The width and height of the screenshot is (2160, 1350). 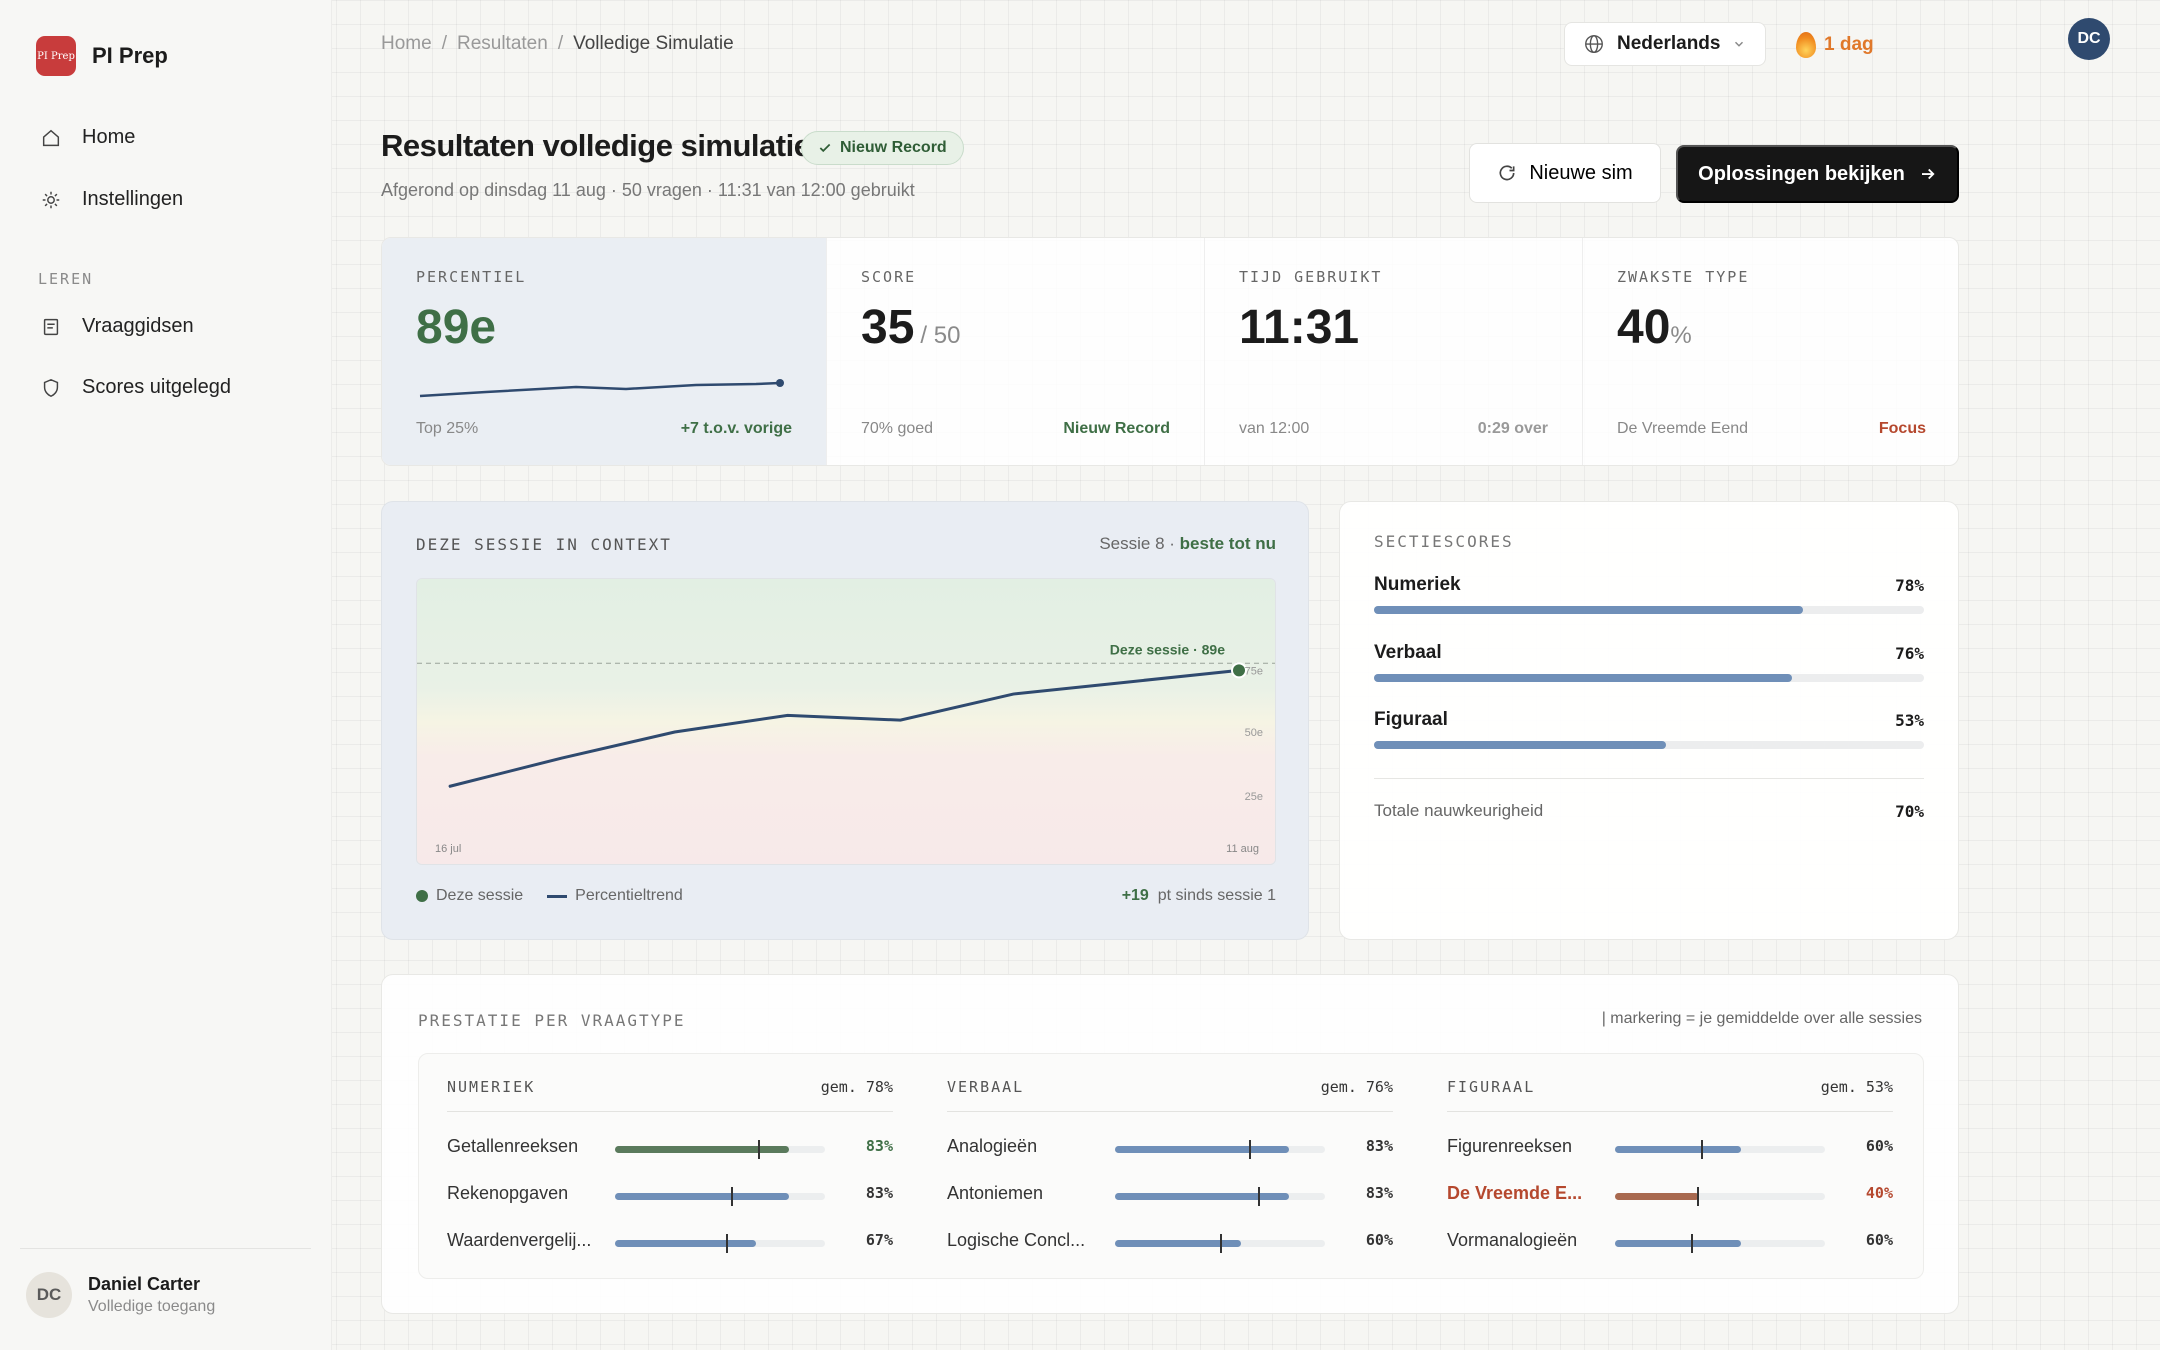 What do you see at coordinates (1849, 44) in the screenshot?
I see `streak-text: 1 dag` at bounding box center [1849, 44].